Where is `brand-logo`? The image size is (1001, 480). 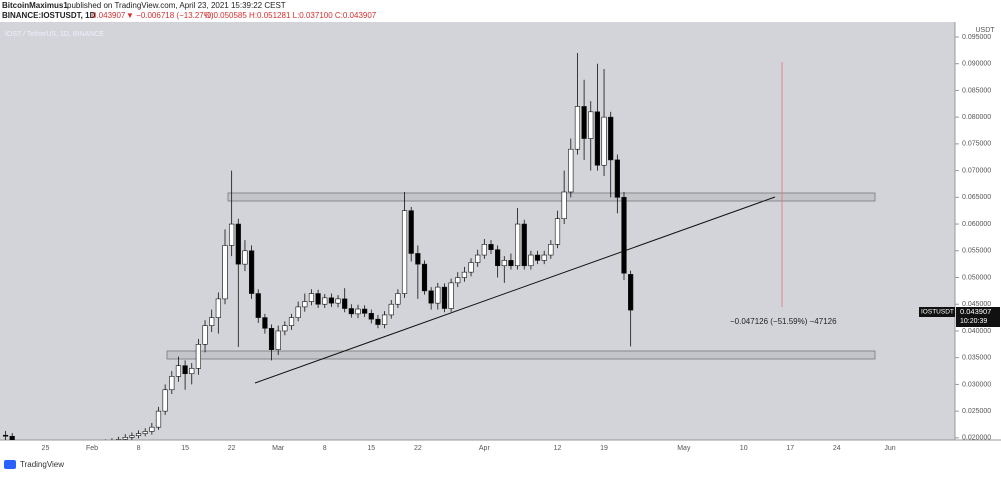
brand-logo is located at coordinates (10, 464).